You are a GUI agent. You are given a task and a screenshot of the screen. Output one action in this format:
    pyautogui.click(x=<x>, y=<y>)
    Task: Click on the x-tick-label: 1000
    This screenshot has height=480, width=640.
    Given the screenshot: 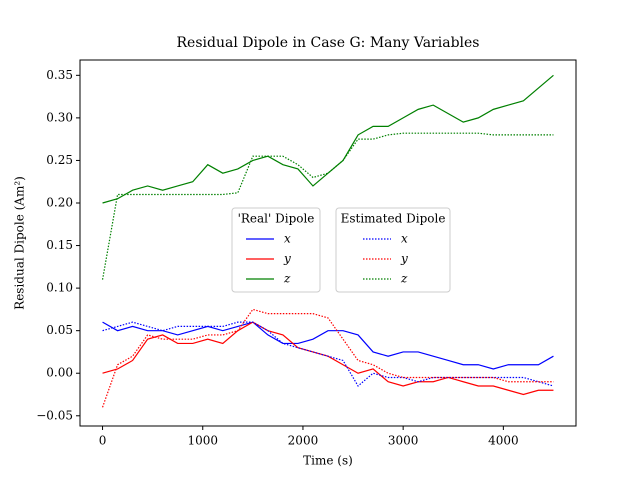 What is the action you would take?
    pyautogui.click(x=202, y=441)
    